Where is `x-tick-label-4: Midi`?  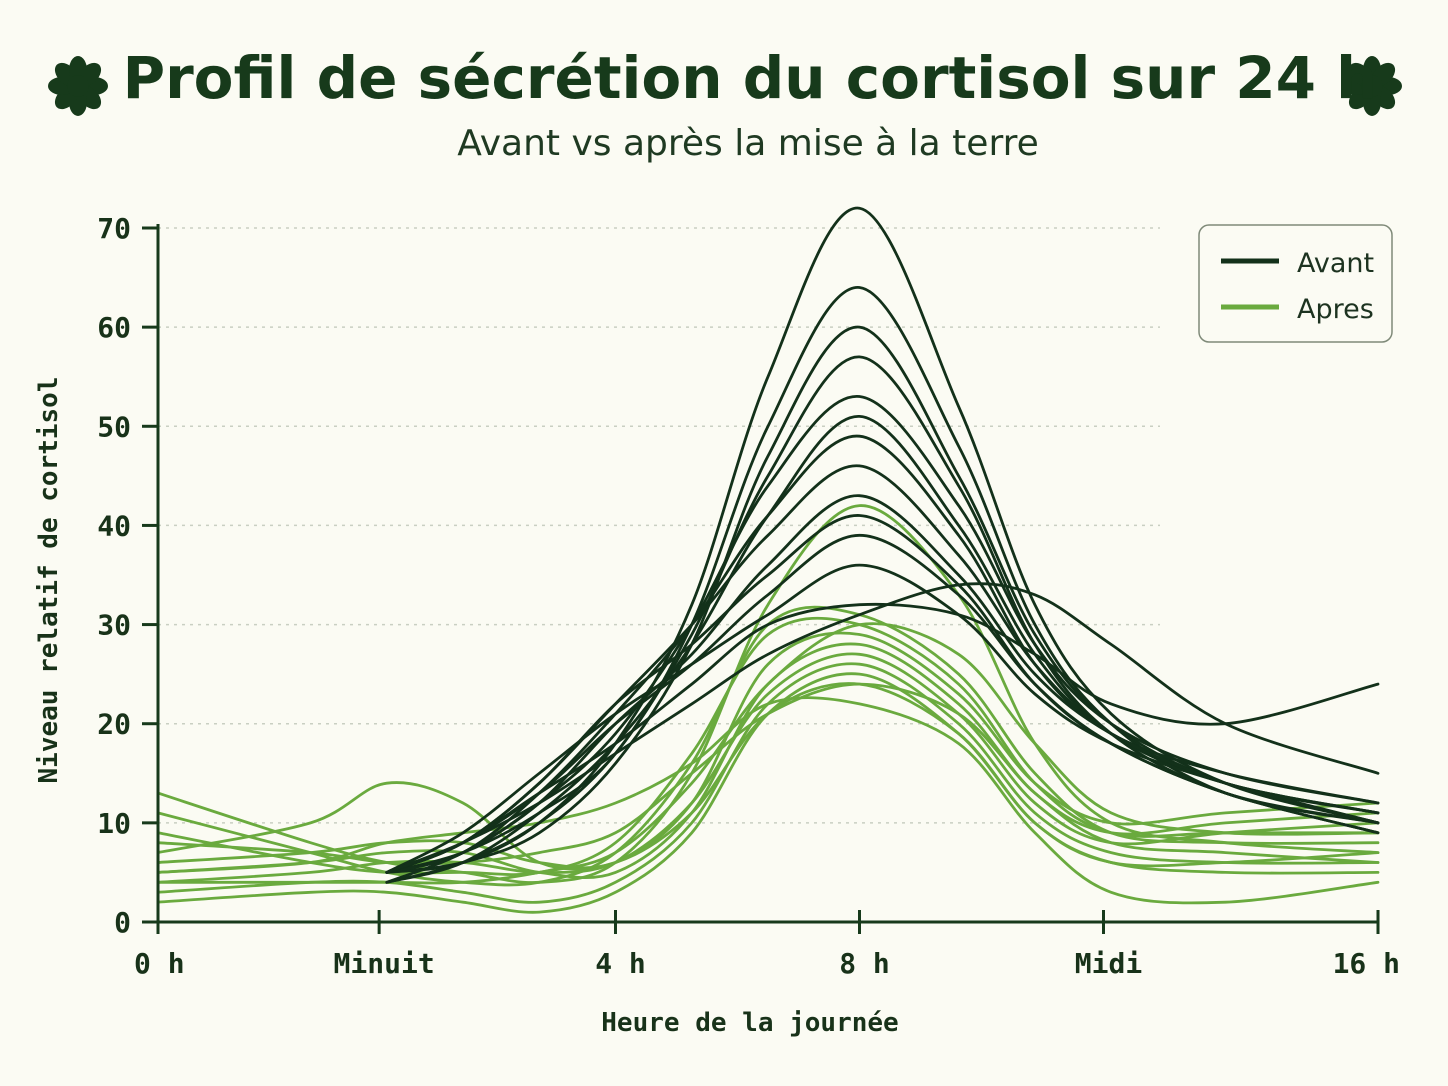
x-tick-label-4: Midi is located at coordinates (1108, 963).